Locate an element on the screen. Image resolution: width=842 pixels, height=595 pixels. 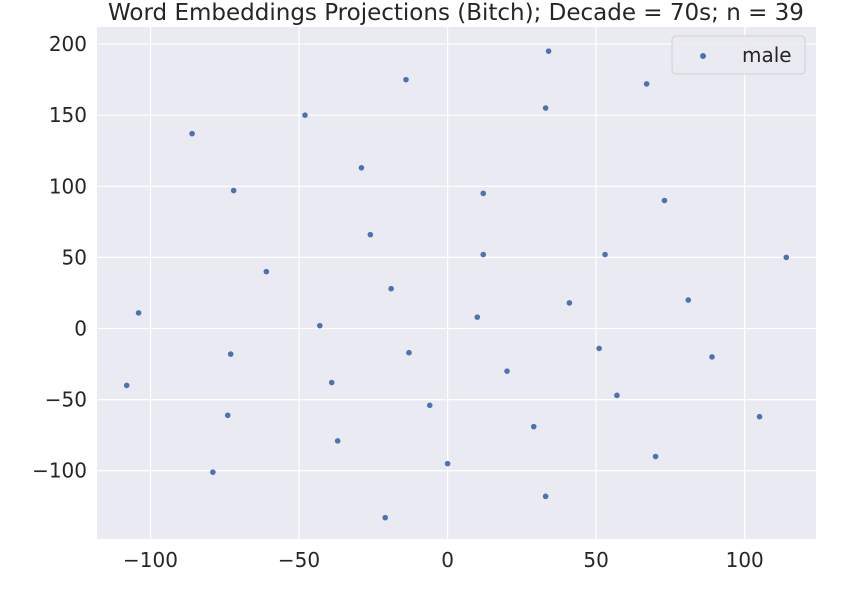
legend-box is located at coordinates (738, 55).